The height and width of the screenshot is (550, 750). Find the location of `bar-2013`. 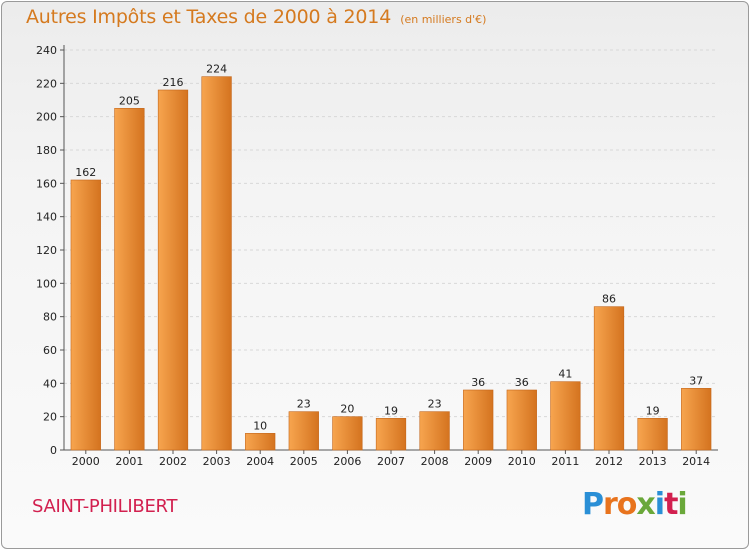

bar-2013 is located at coordinates (652, 434).